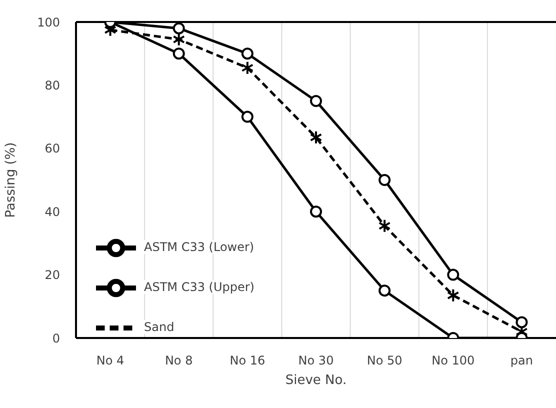 This screenshot has height=408, width=556. I want to click on x-tick-label: No 100, so click(453, 361).